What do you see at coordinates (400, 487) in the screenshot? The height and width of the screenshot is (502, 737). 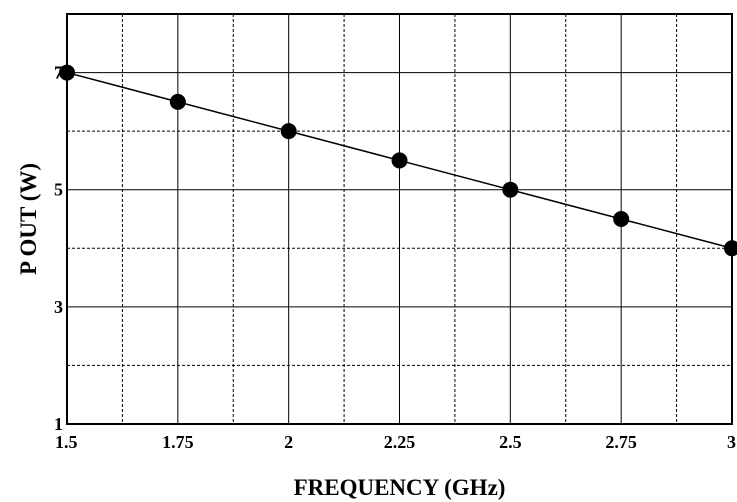 I see `x-axis-label: FREQUENCY (GHz)` at bounding box center [400, 487].